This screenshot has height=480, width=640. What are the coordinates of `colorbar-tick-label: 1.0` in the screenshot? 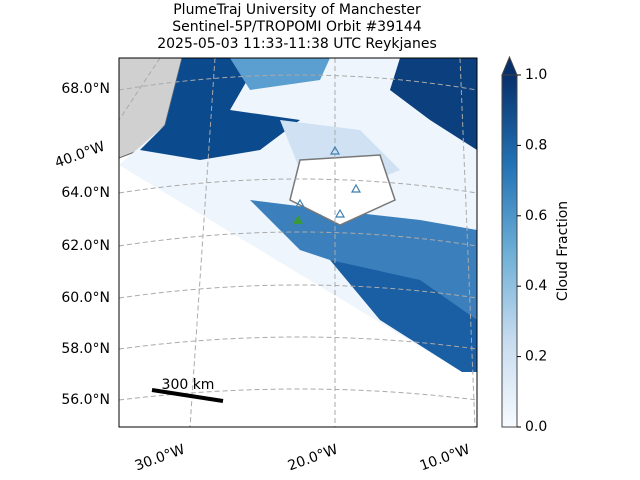 It's located at (536, 75).